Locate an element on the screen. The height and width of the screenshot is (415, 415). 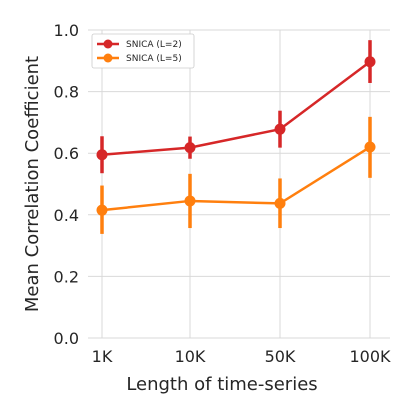
x-axis-ticks: 1K 10K 50K 100K is located at coordinates (241, 356).